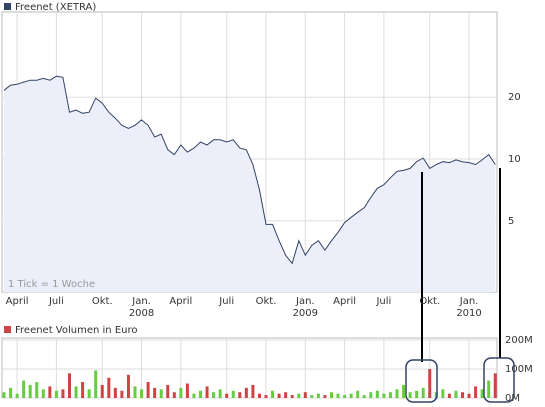 Image resolution: width=545 pixels, height=407 pixels. Describe the element at coordinates (519, 340) in the screenshot. I see `y-tick-label: 200M` at that location.